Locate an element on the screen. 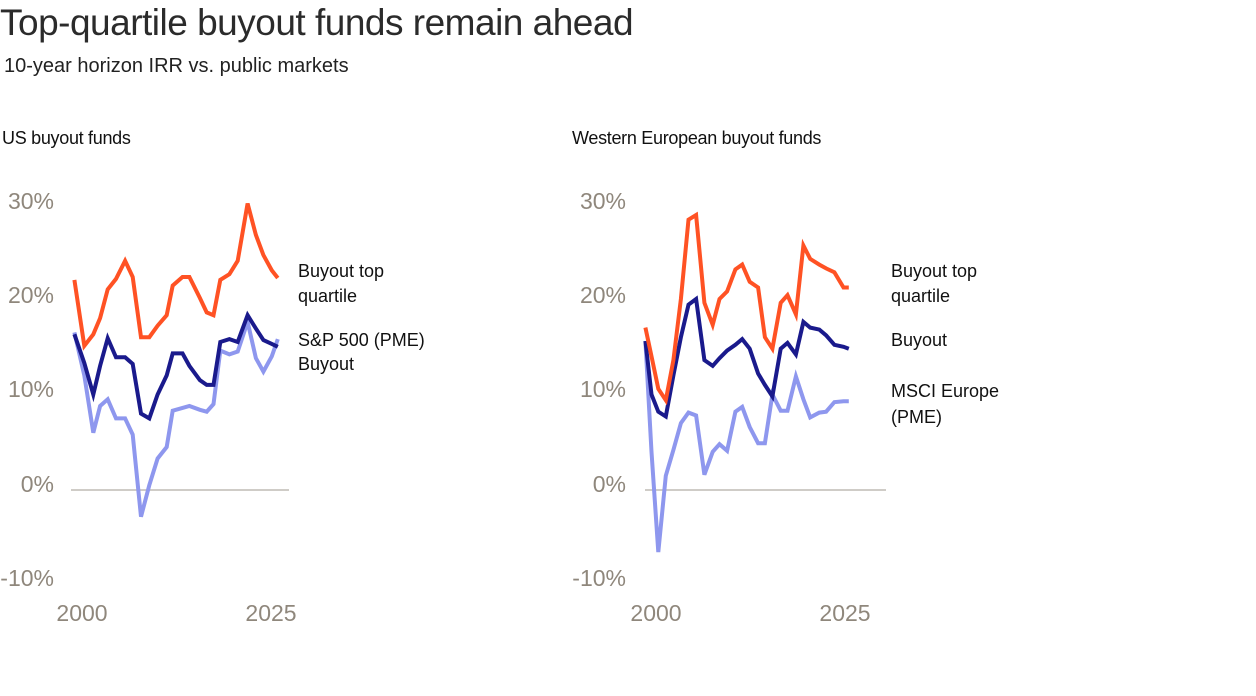 The image size is (1256, 696). chart-title: Top-quartile buyout funds remain ahead is located at coordinates (317, 22).